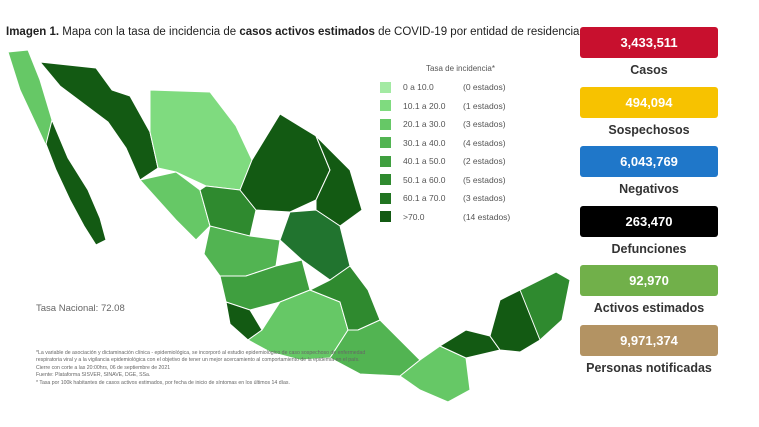 The width and height of the screenshot is (759, 427). What do you see at coordinates (418, 87) in the screenshot?
I see `legend-range: 0 a 10.0` at bounding box center [418, 87].